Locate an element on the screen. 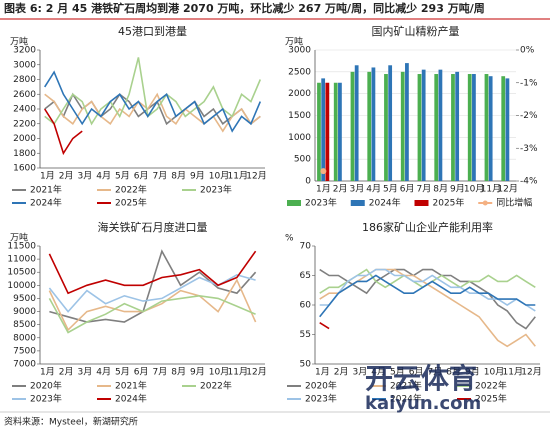  watermark: 开云体育 kaiyun.com is located at coordinates (423, 388).